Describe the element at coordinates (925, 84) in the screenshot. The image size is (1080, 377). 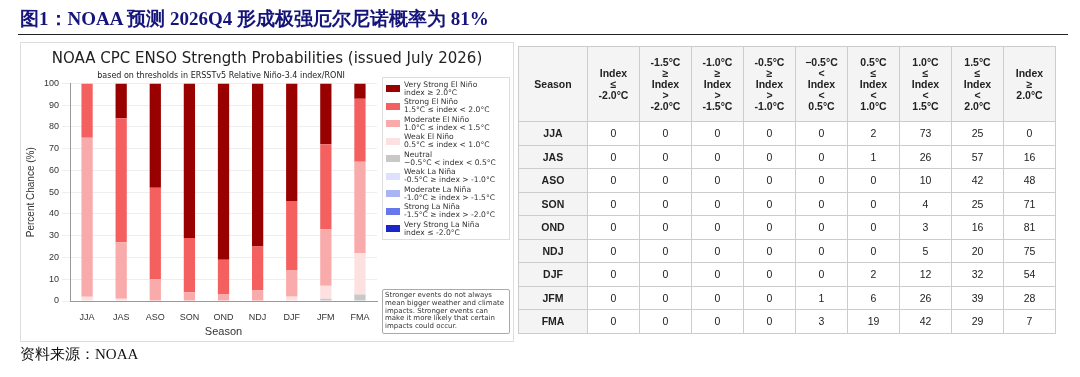
I see `x-tick-label: 1.0°C ≤ Index < 1.5°C` at that location.